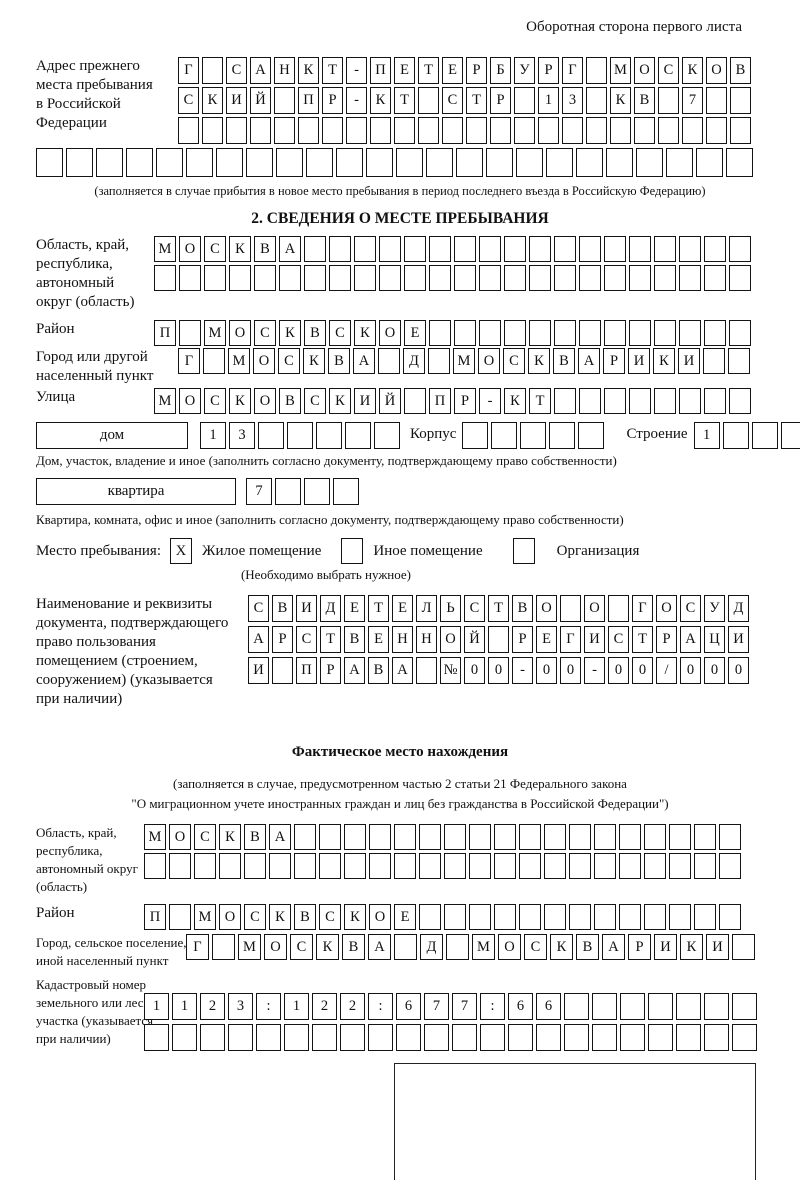 This screenshot has width=800, height=1180. What do you see at coordinates (598, 550) in the screenshot?
I see `option-organization-label: Организация` at bounding box center [598, 550].